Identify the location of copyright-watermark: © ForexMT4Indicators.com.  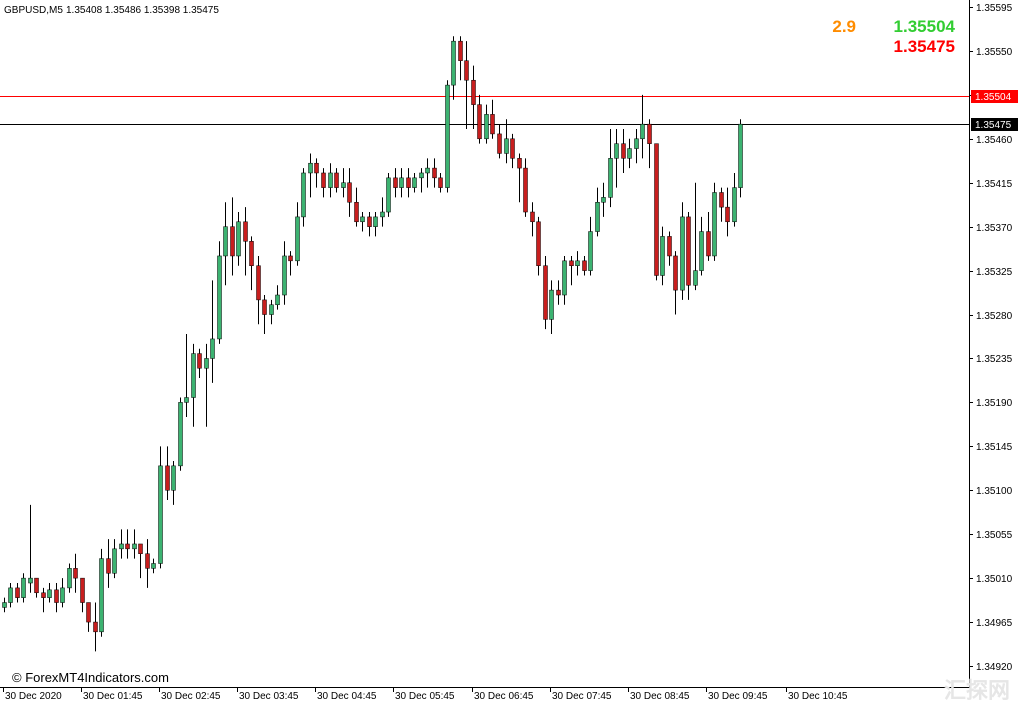
(90, 677).